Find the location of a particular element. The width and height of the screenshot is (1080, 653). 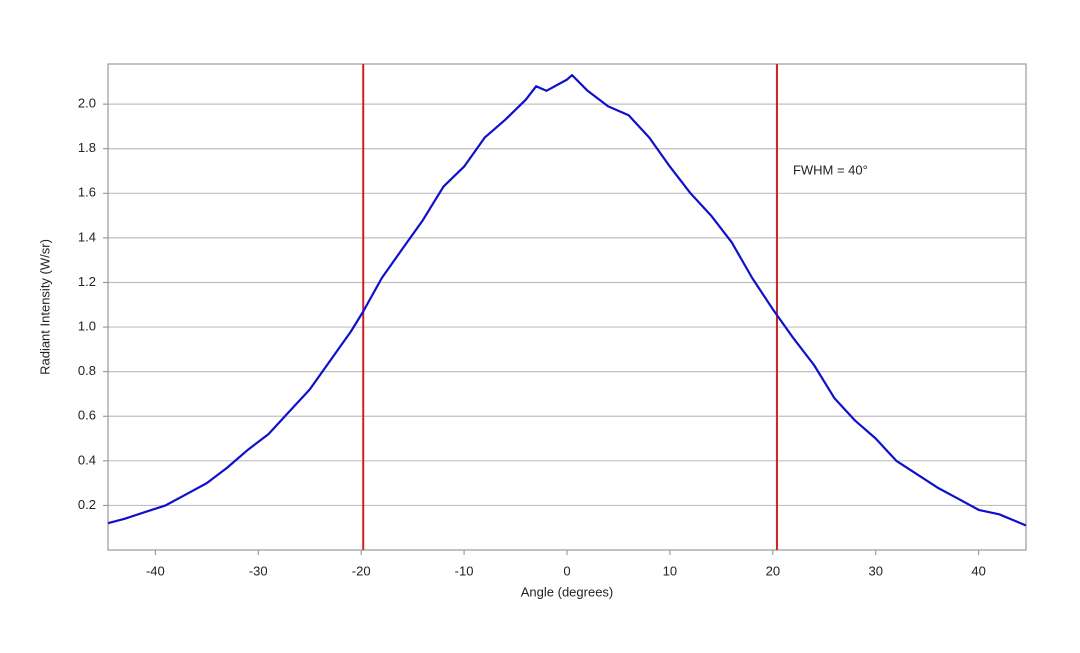

x-tick-label: 40 is located at coordinates (978, 570).